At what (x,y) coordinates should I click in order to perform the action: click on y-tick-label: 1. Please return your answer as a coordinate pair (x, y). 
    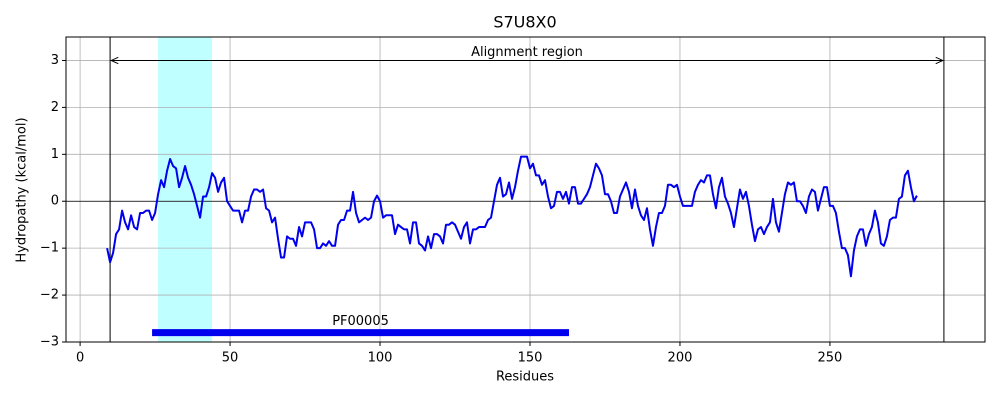
    Looking at the image, I should click on (55, 154).